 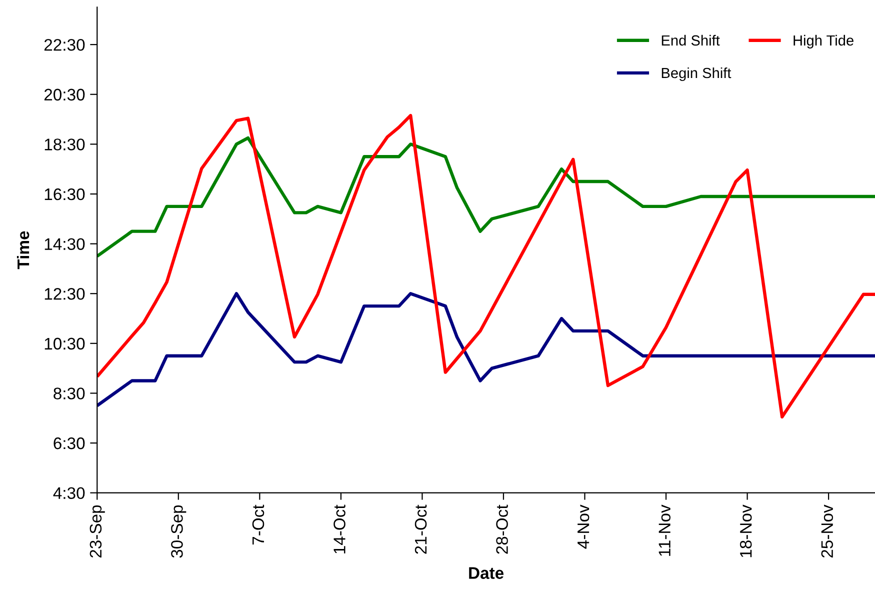 What do you see at coordinates (691, 40) in the screenshot?
I see `legend-label: End Shift` at bounding box center [691, 40].